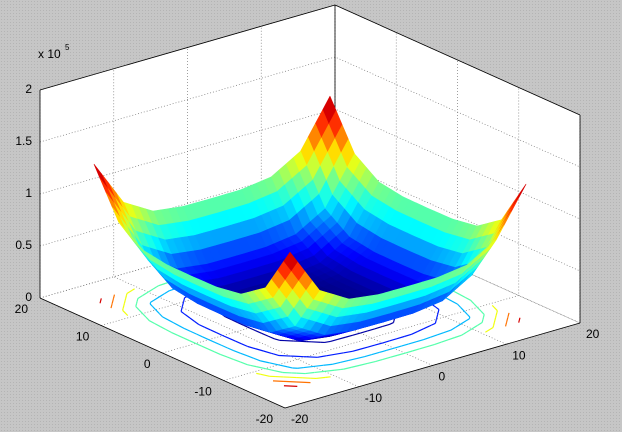 This screenshot has width=622, height=432. What do you see at coordinates (67, 47) in the screenshot?
I see `z-multiplier-exponent: 5` at bounding box center [67, 47].